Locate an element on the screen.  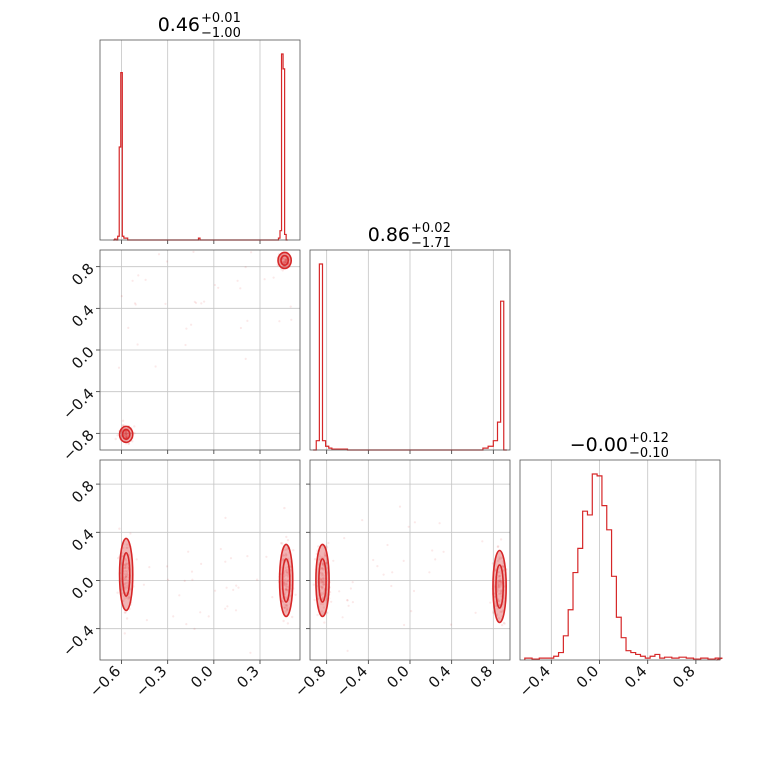
x-tick-label: 0.8 is located at coordinates (482, 677).